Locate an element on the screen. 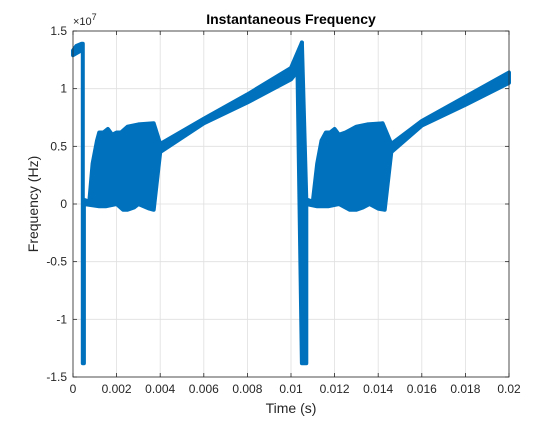 The image size is (560, 425). x-axis-label: Time (s) is located at coordinates (291, 408).